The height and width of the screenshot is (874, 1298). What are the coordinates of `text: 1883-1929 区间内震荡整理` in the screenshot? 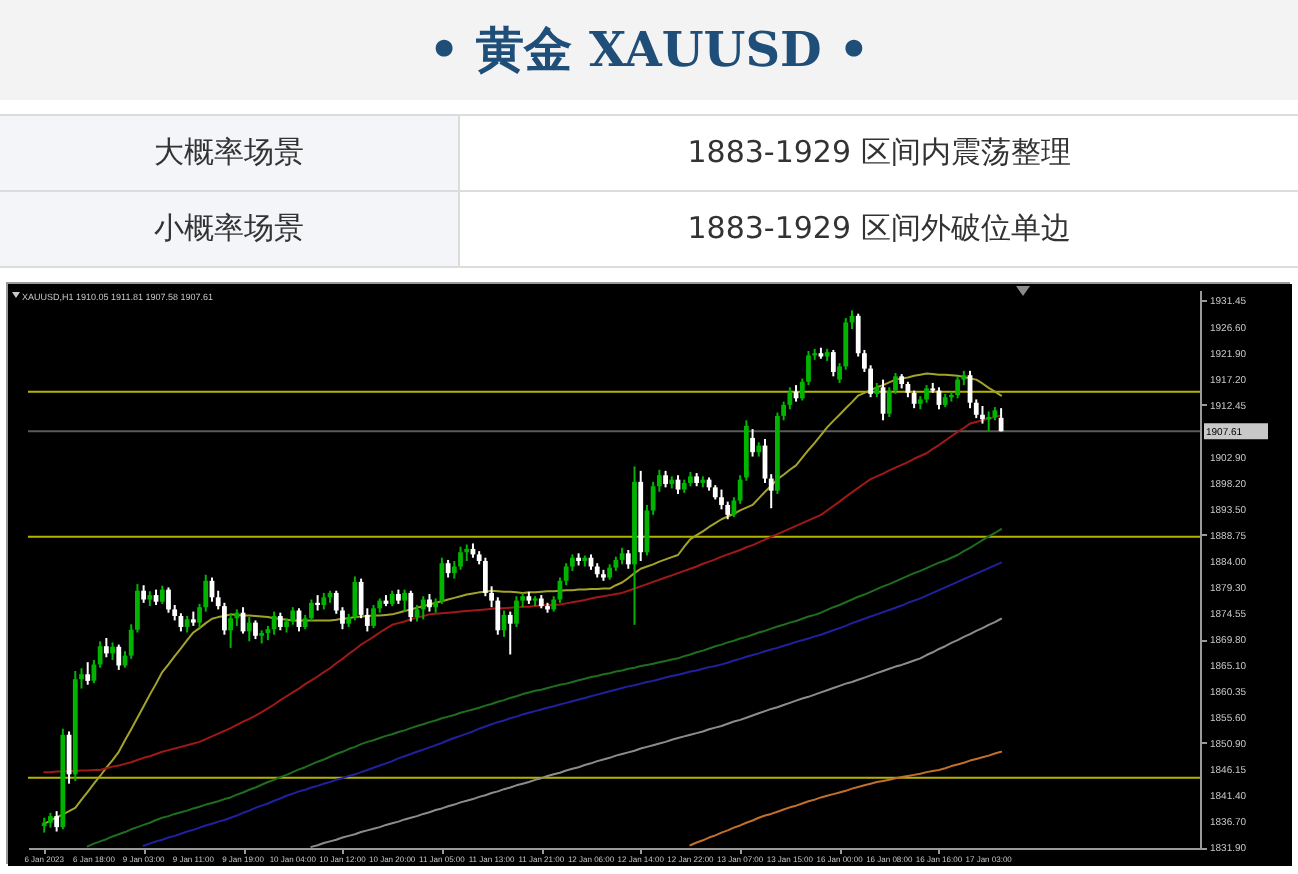 It's located at (878, 153).